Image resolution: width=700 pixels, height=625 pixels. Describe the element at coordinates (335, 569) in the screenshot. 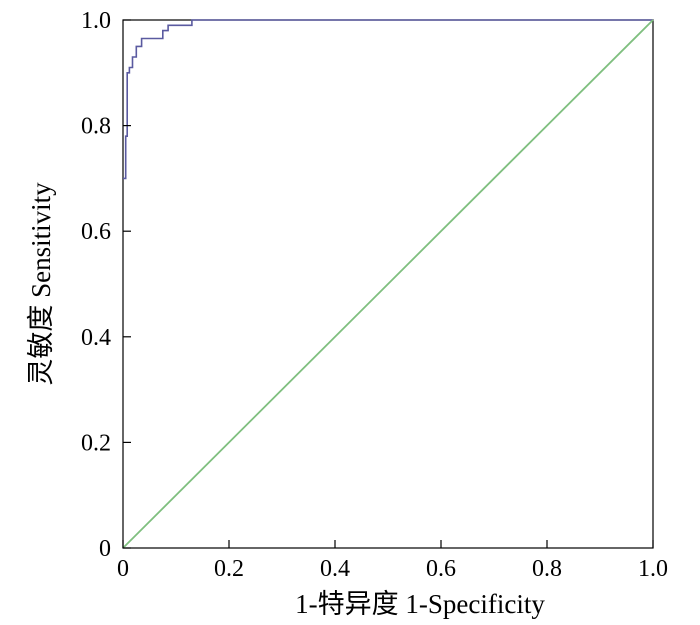

I see `x-tick-label: 0.4` at that location.